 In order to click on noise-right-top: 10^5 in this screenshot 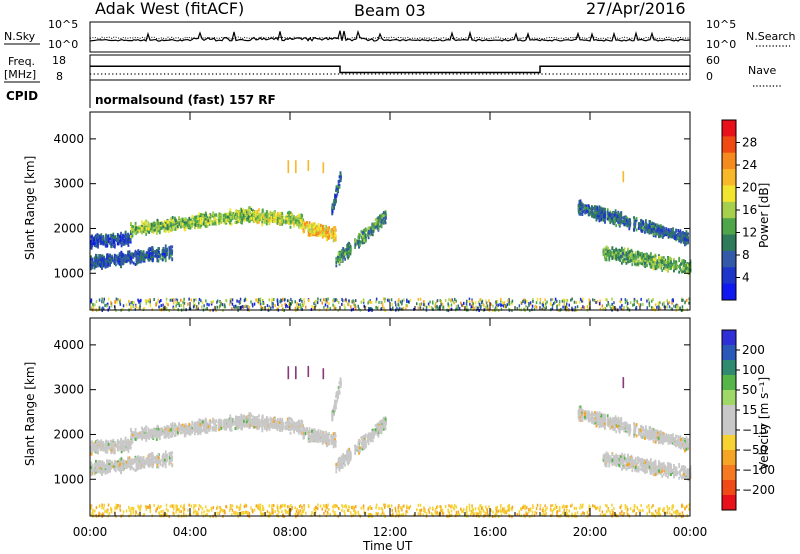, I will do `click(721, 24)`.